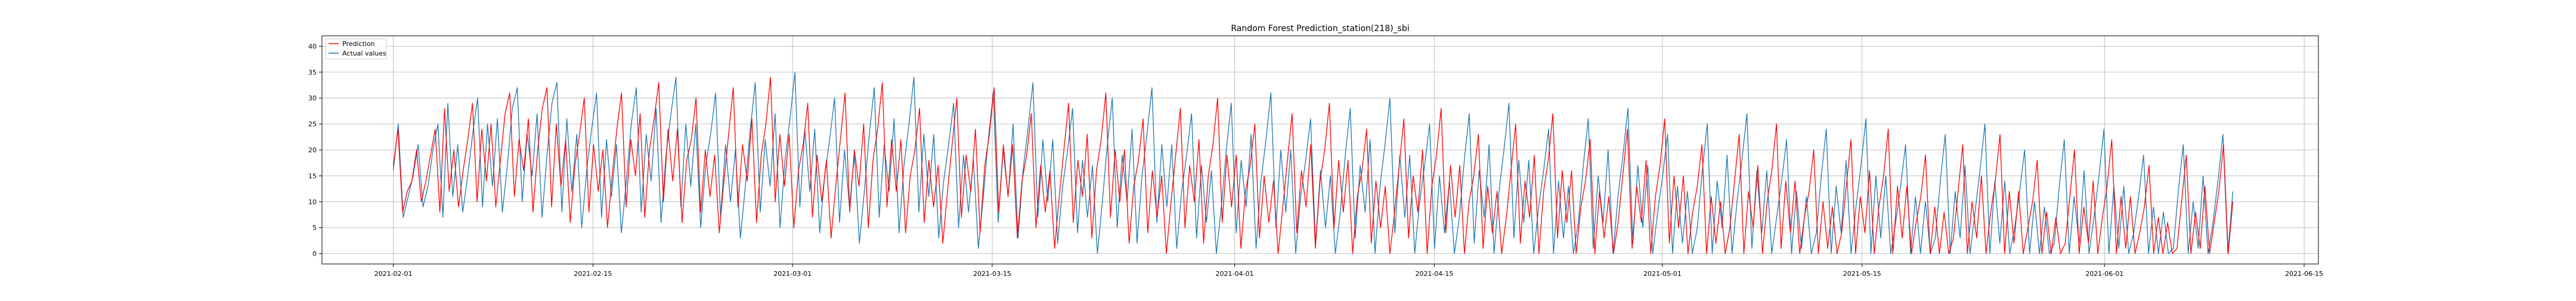 The height and width of the screenshot is (301, 2576). I want to click on legend: Prediction Actual values, so click(356, 49).